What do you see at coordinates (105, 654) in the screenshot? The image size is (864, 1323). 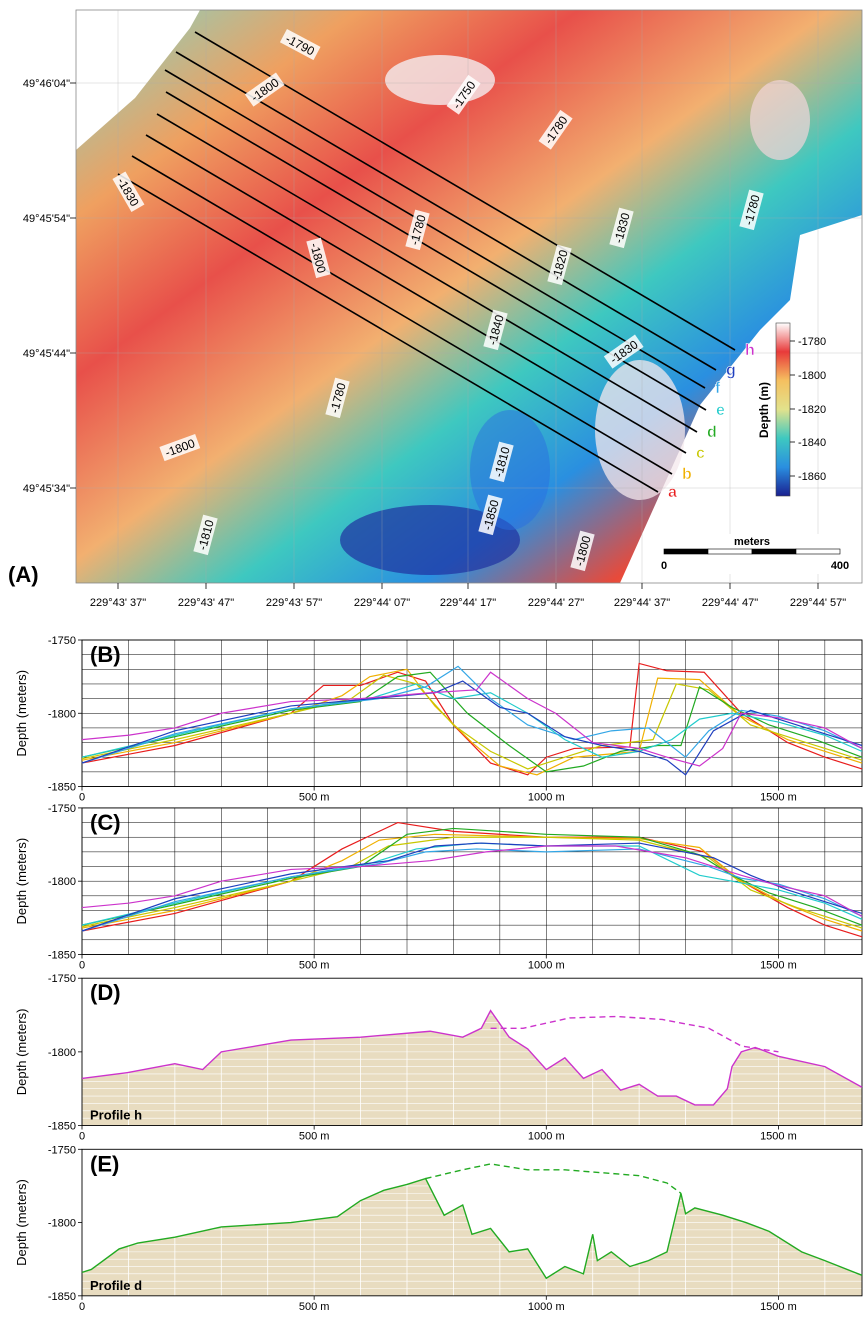 I see `panel-label: (B)` at bounding box center [105, 654].